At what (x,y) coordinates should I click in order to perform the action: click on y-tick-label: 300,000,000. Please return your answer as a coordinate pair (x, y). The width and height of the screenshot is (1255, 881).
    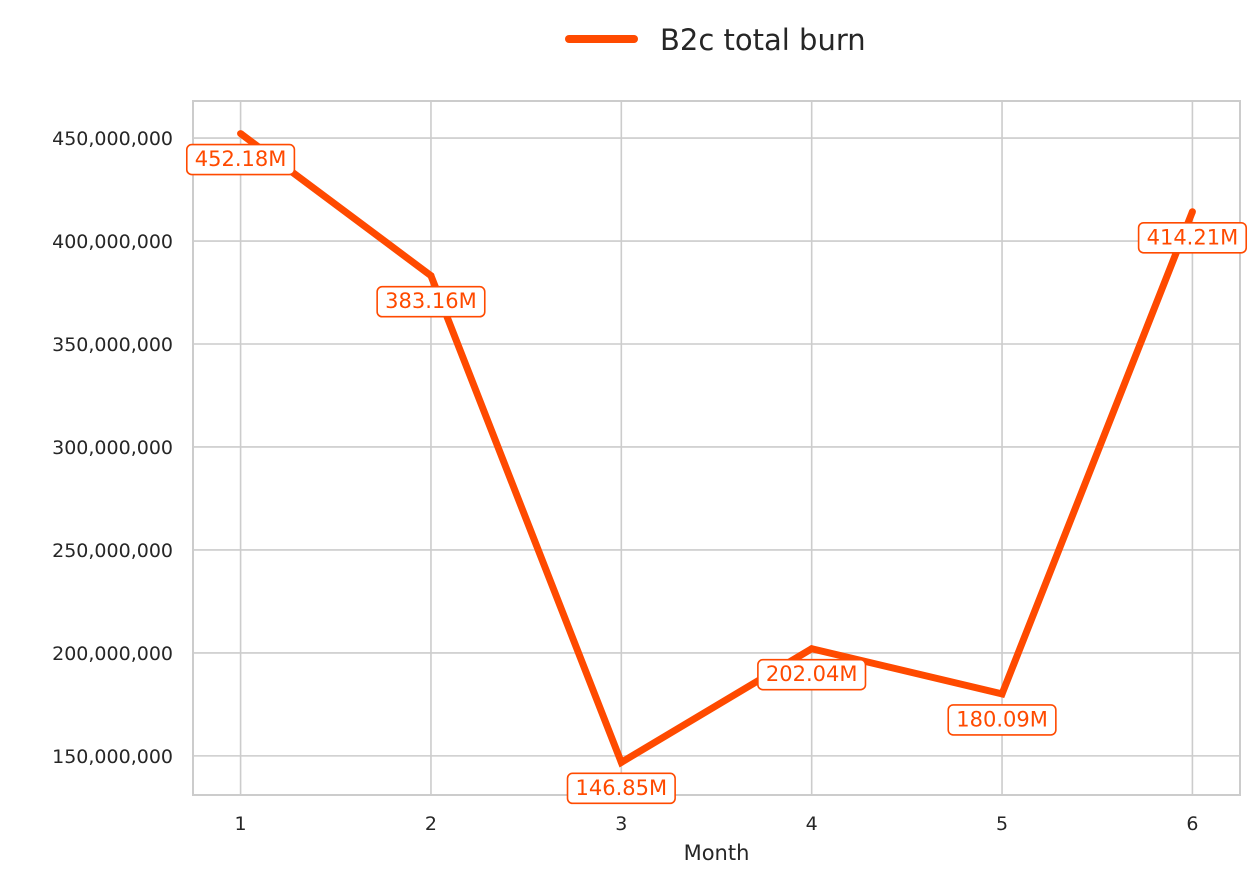
    Looking at the image, I should click on (112, 448).